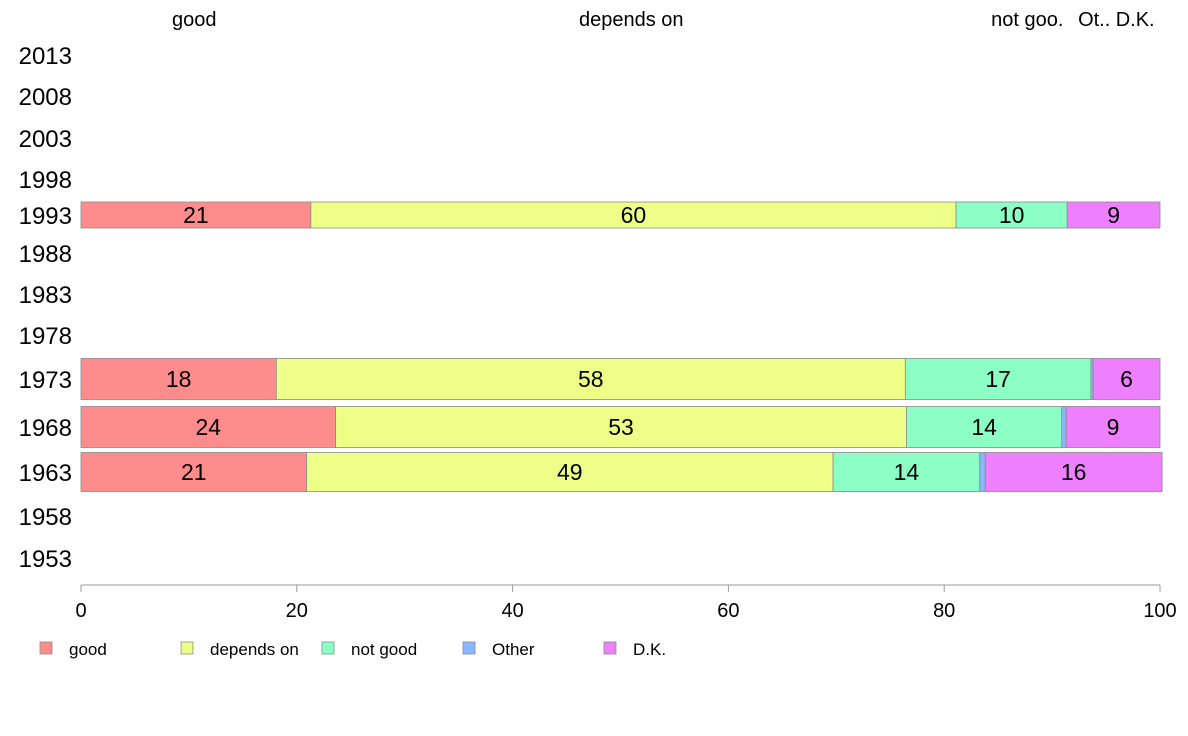 The width and height of the screenshot is (1188, 736). What do you see at coordinates (728, 611) in the screenshot?
I see `x-tick-label: 60` at bounding box center [728, 611].